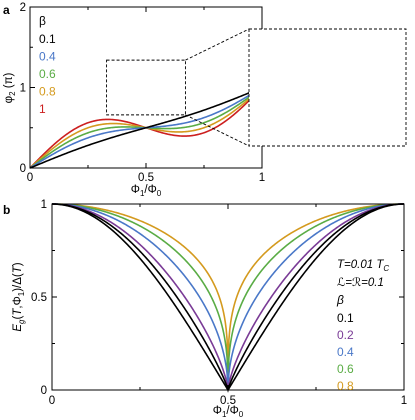  I want to click on zoom-series-line-beta-0.4, so click(327, 173).